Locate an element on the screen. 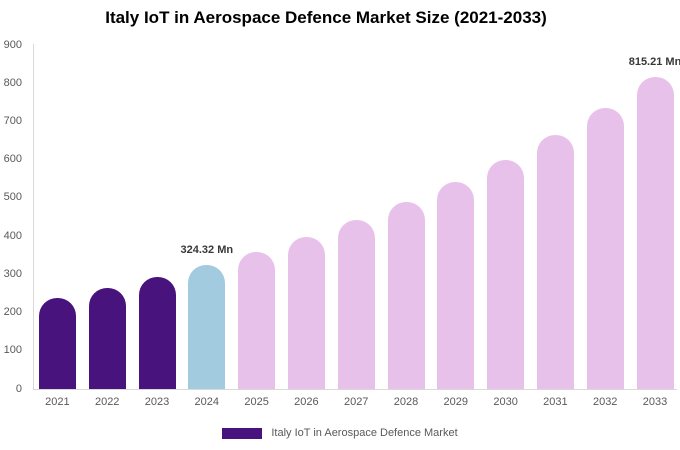 The height and width of the screenshot is (450, 680). bar-2021 is located at coordinates (57, 343).